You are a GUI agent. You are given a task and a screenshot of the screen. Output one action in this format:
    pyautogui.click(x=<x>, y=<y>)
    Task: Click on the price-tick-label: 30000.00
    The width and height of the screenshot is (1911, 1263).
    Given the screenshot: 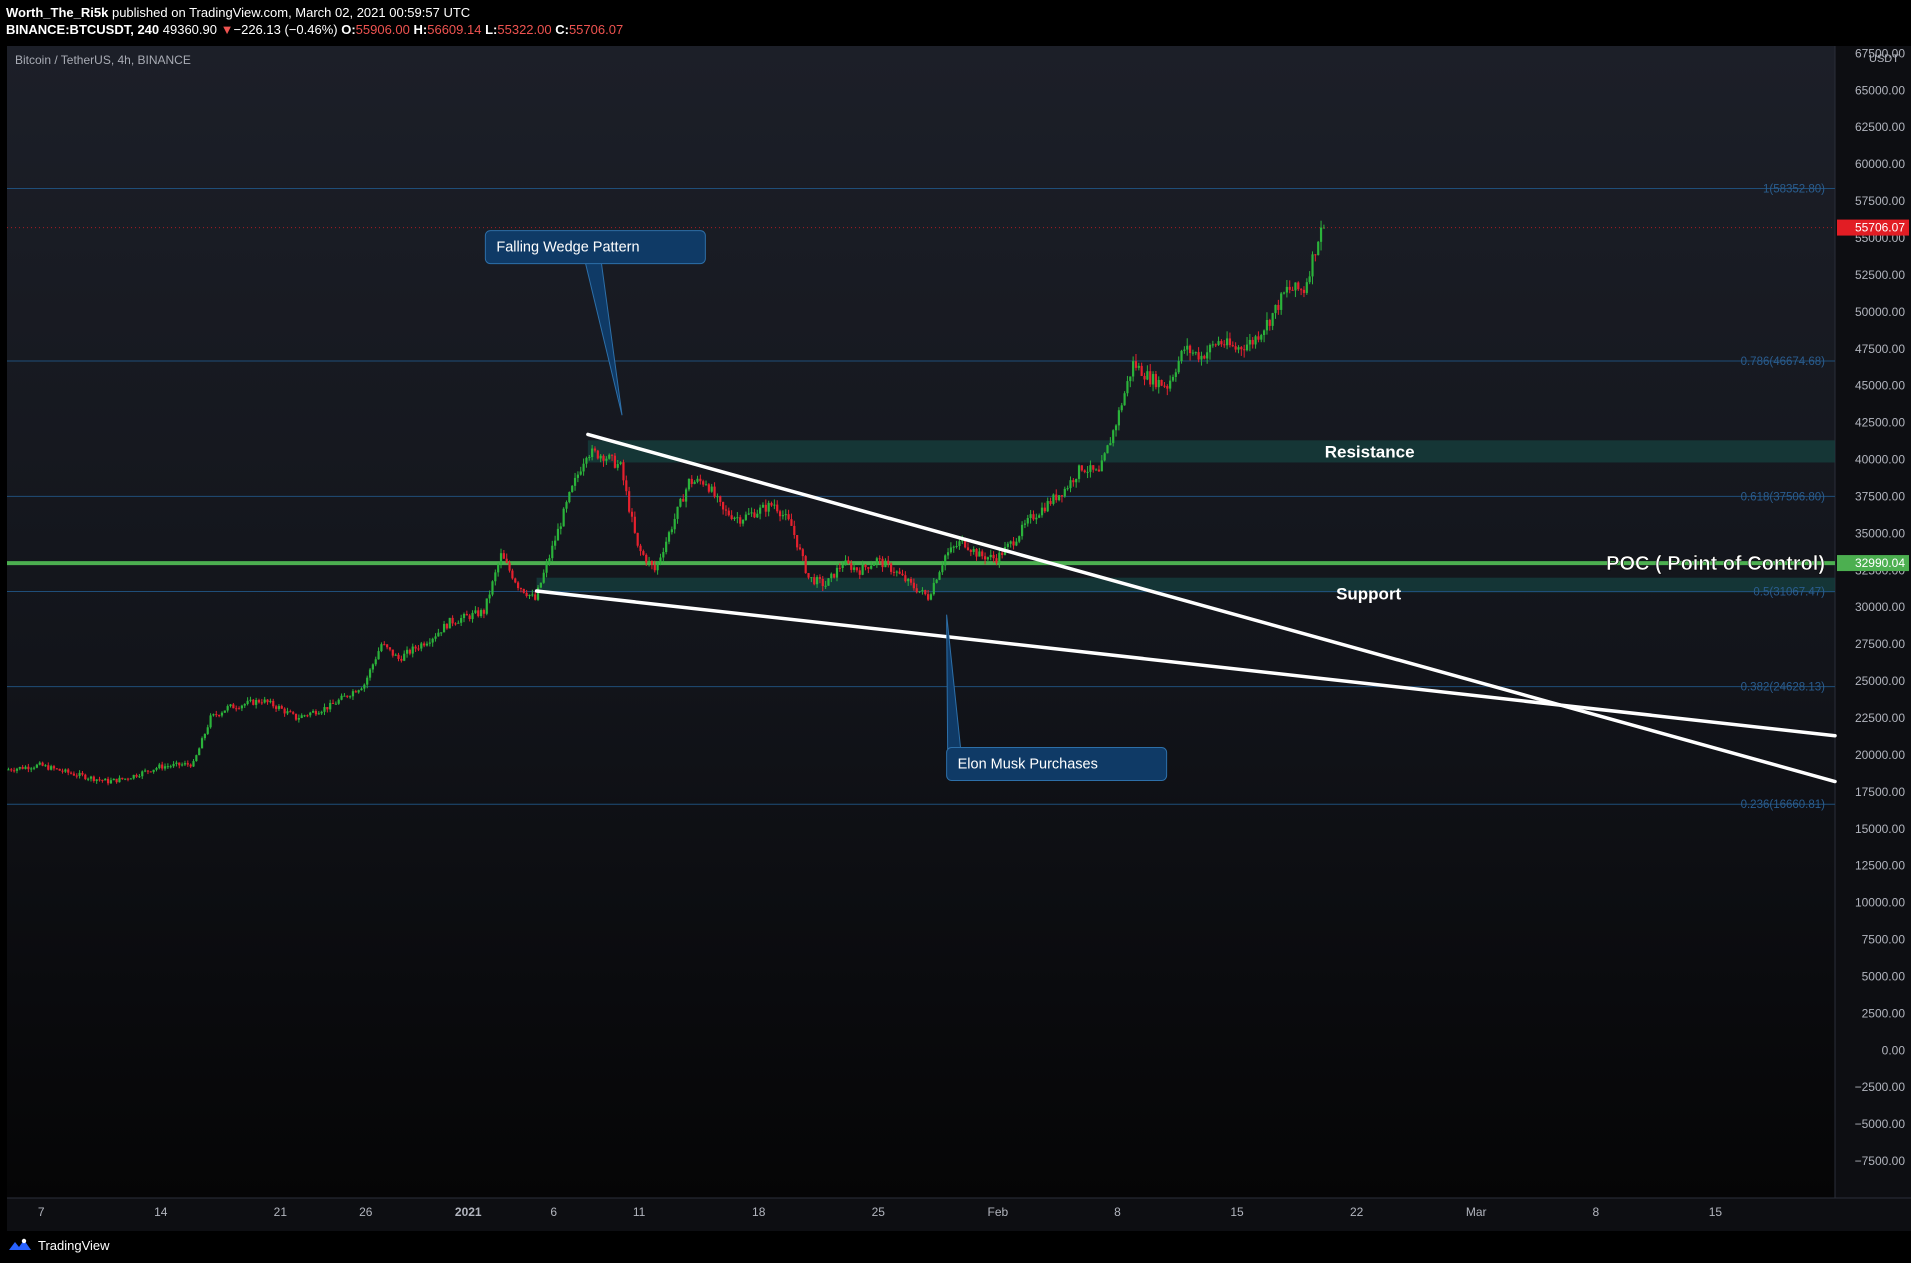 What is the action you would take?
    pyautogui.click(x=1880, y=607)
    